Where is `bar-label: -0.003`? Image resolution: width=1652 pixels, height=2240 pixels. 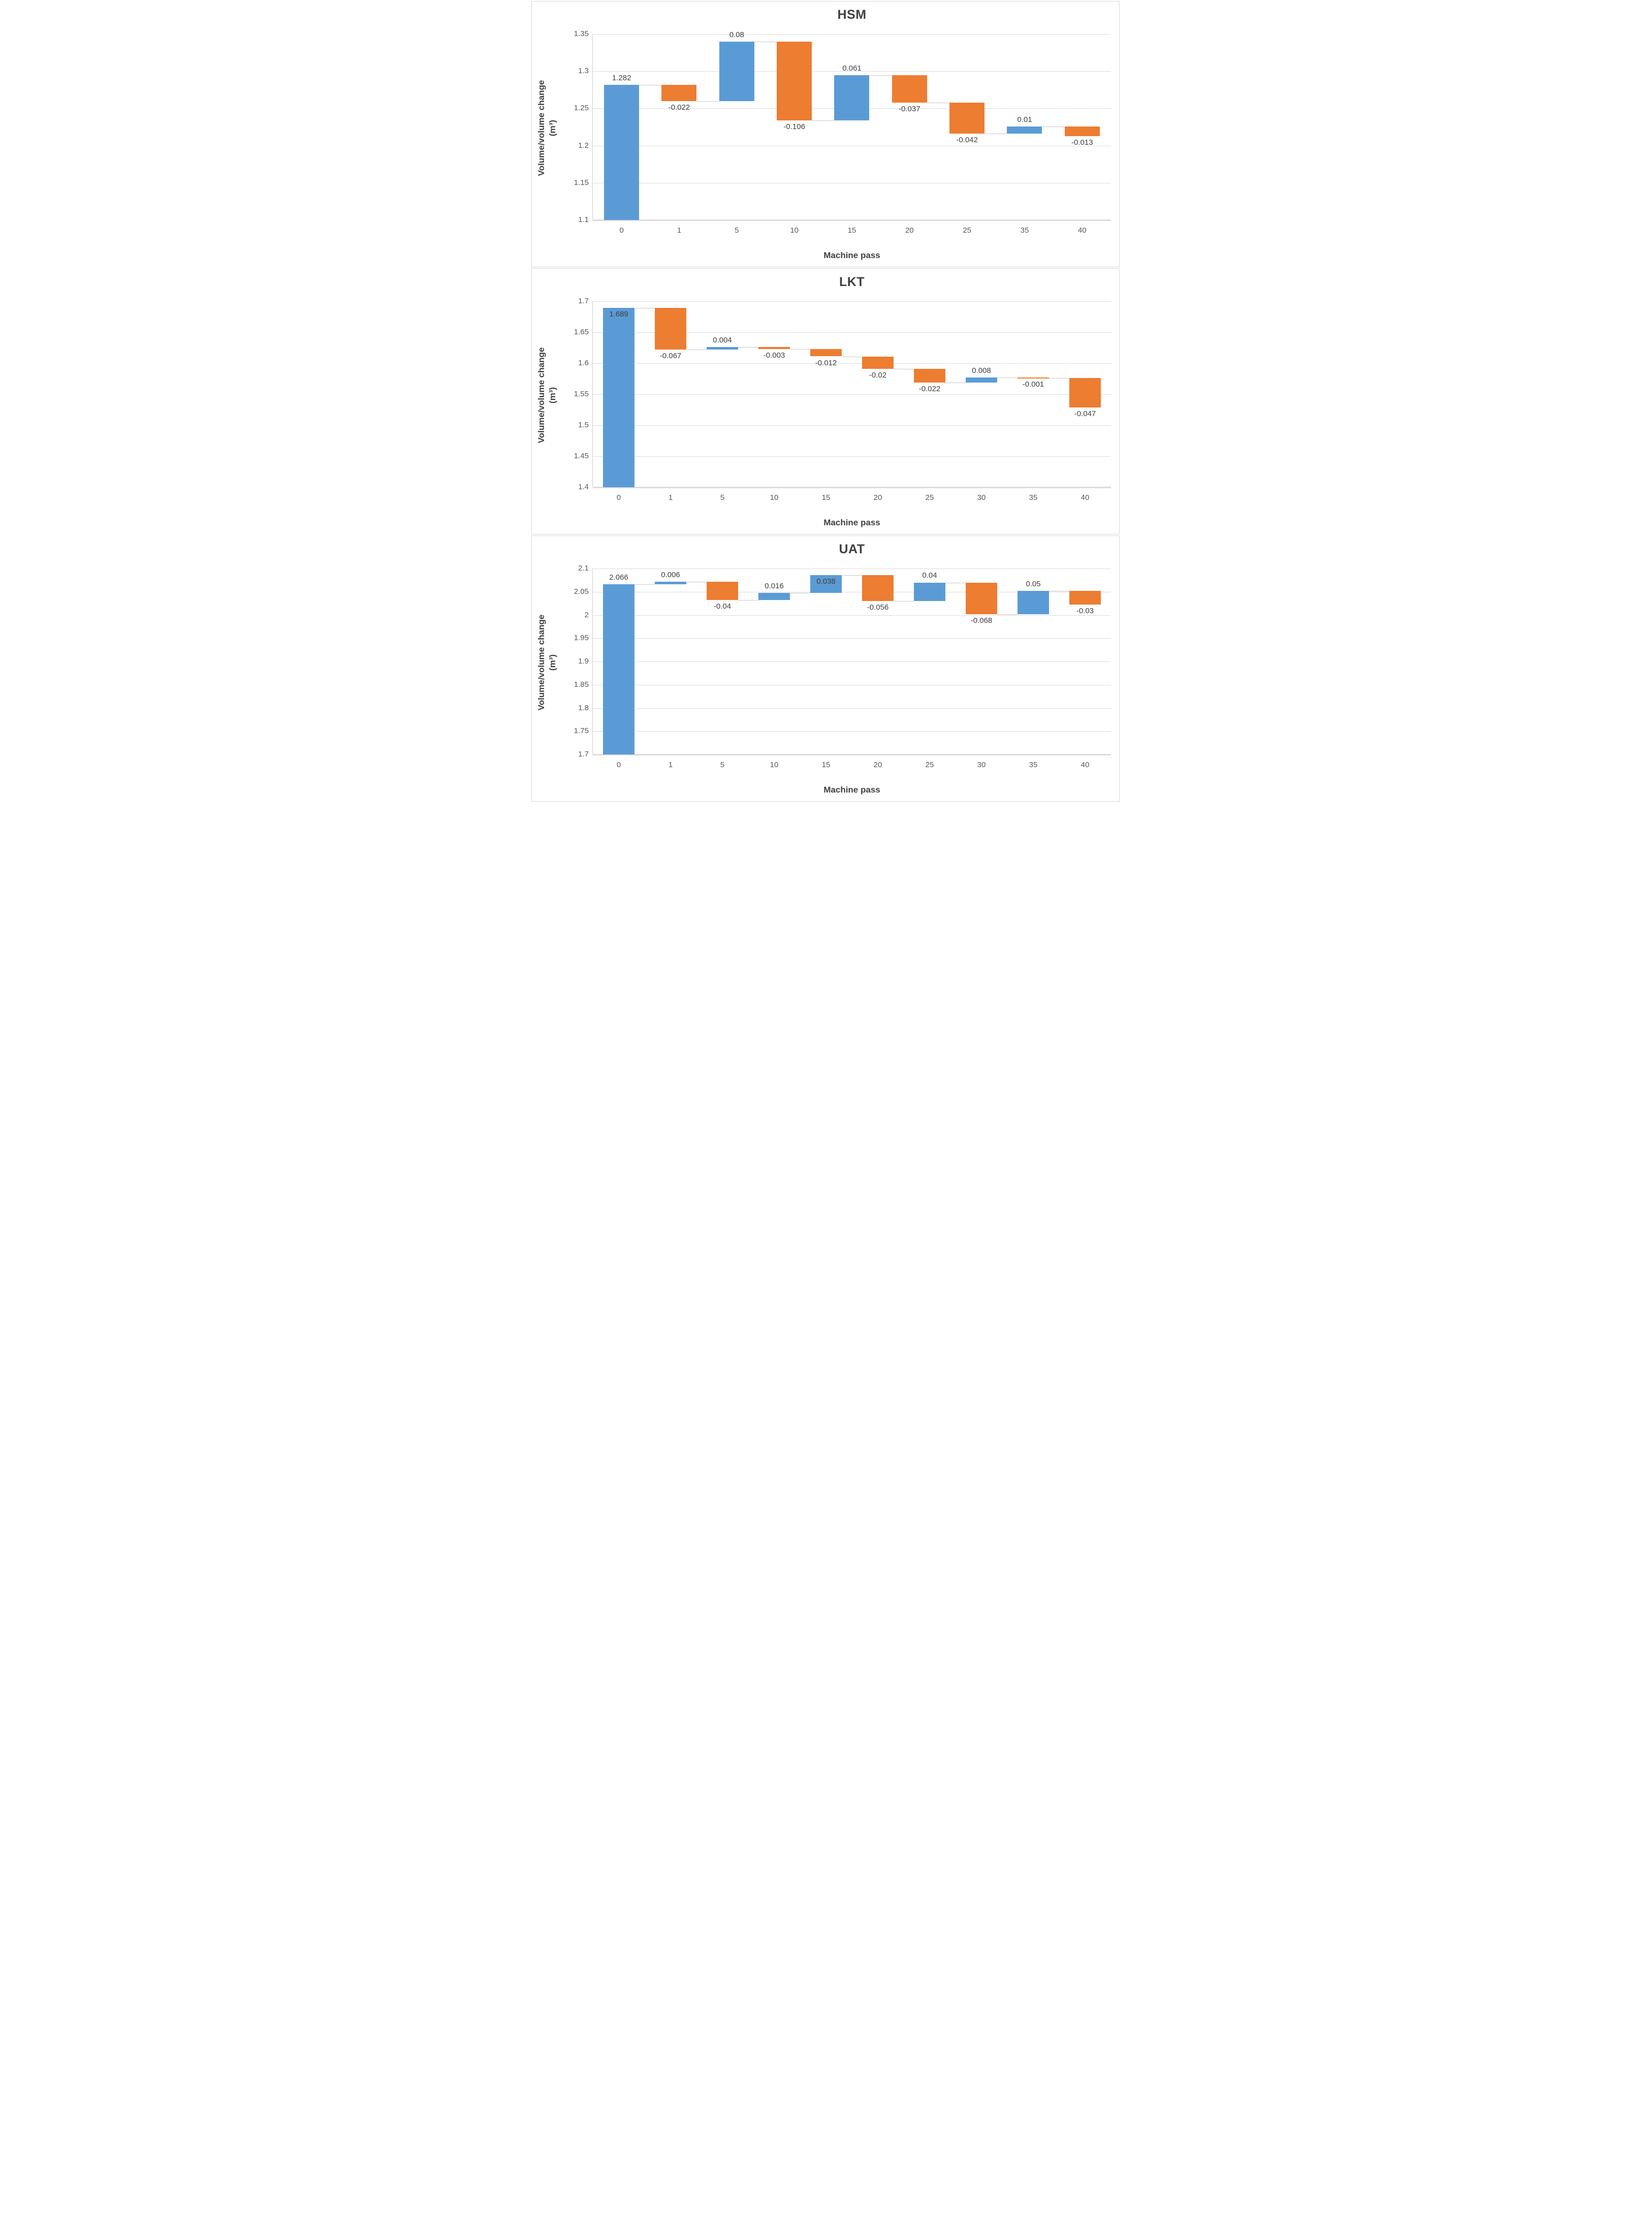
bar-label: -0.003 is located at coordinates (774, 356).